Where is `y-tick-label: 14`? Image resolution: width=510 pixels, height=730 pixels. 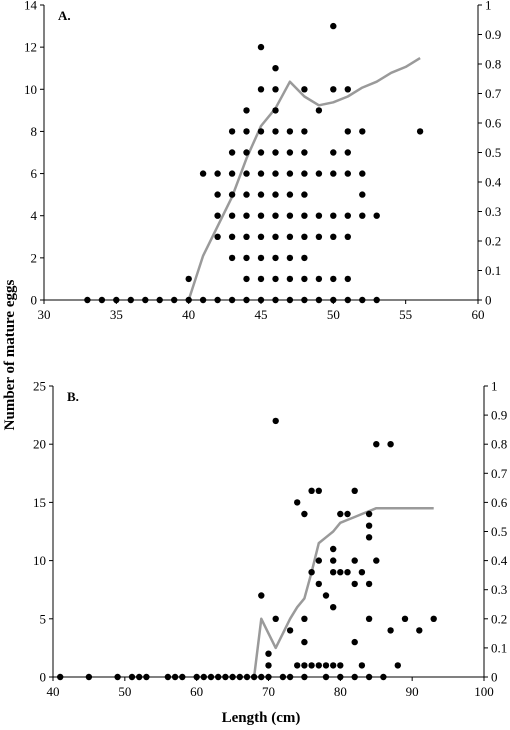 y-tick-label: 14 is located at coordinates (31, 6).